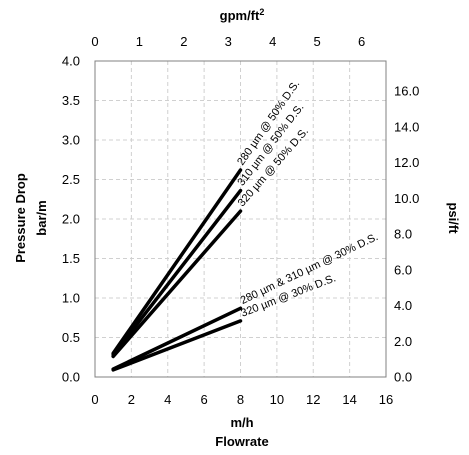  Describe the element at coordinates (228, 41) in the screenshot. I see `x2-tick-label: 3` at that location.